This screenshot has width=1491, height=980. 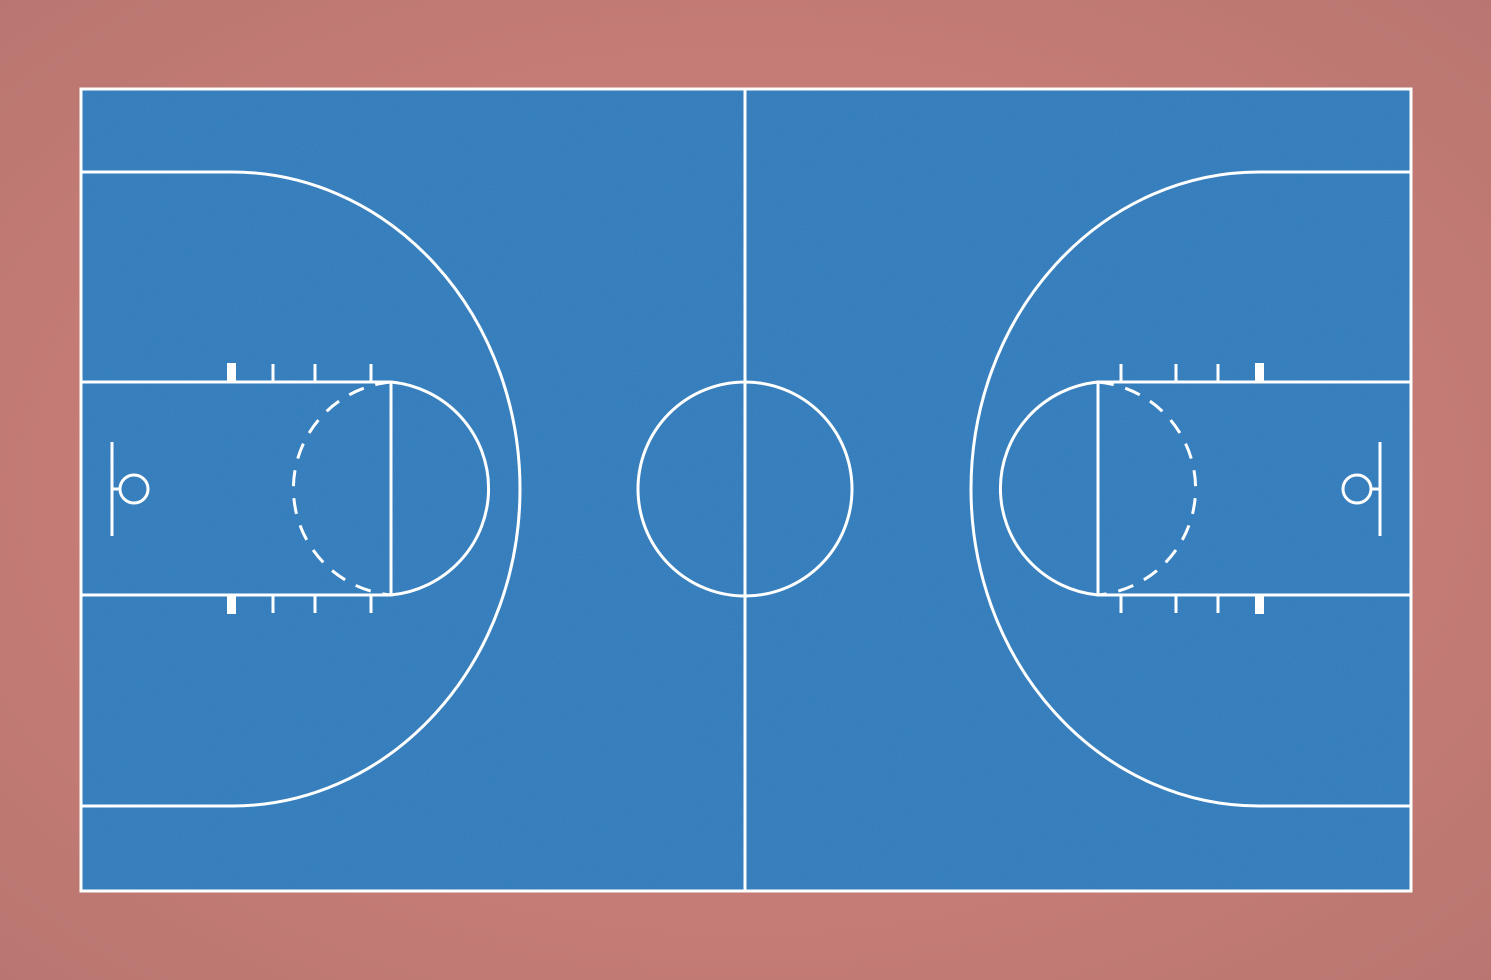 What do you see at coordinates (1169, 488) in the screenshot?
I see `lane-marks-right` at bounding box center [1169, 488].